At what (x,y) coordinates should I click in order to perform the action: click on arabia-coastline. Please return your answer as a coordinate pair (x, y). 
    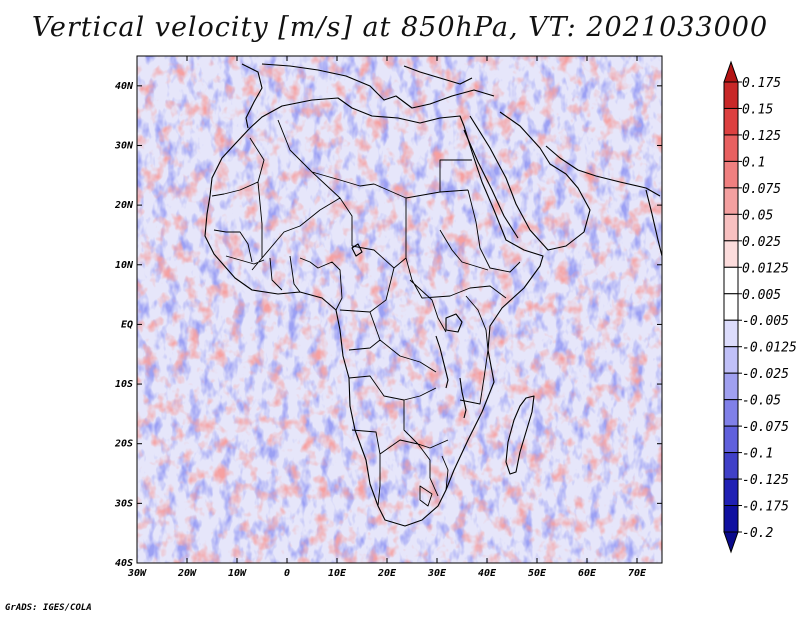
    Looking at the image, I should click on (530, 181).